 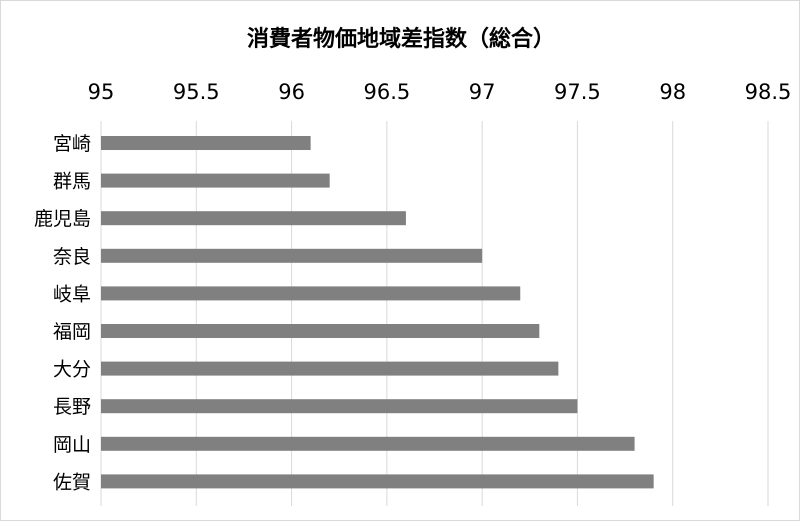 What do you see at coordinates (482, 92) in the screenshot?
I see `x-tick-label: 97` at bounding box center [482, 92].